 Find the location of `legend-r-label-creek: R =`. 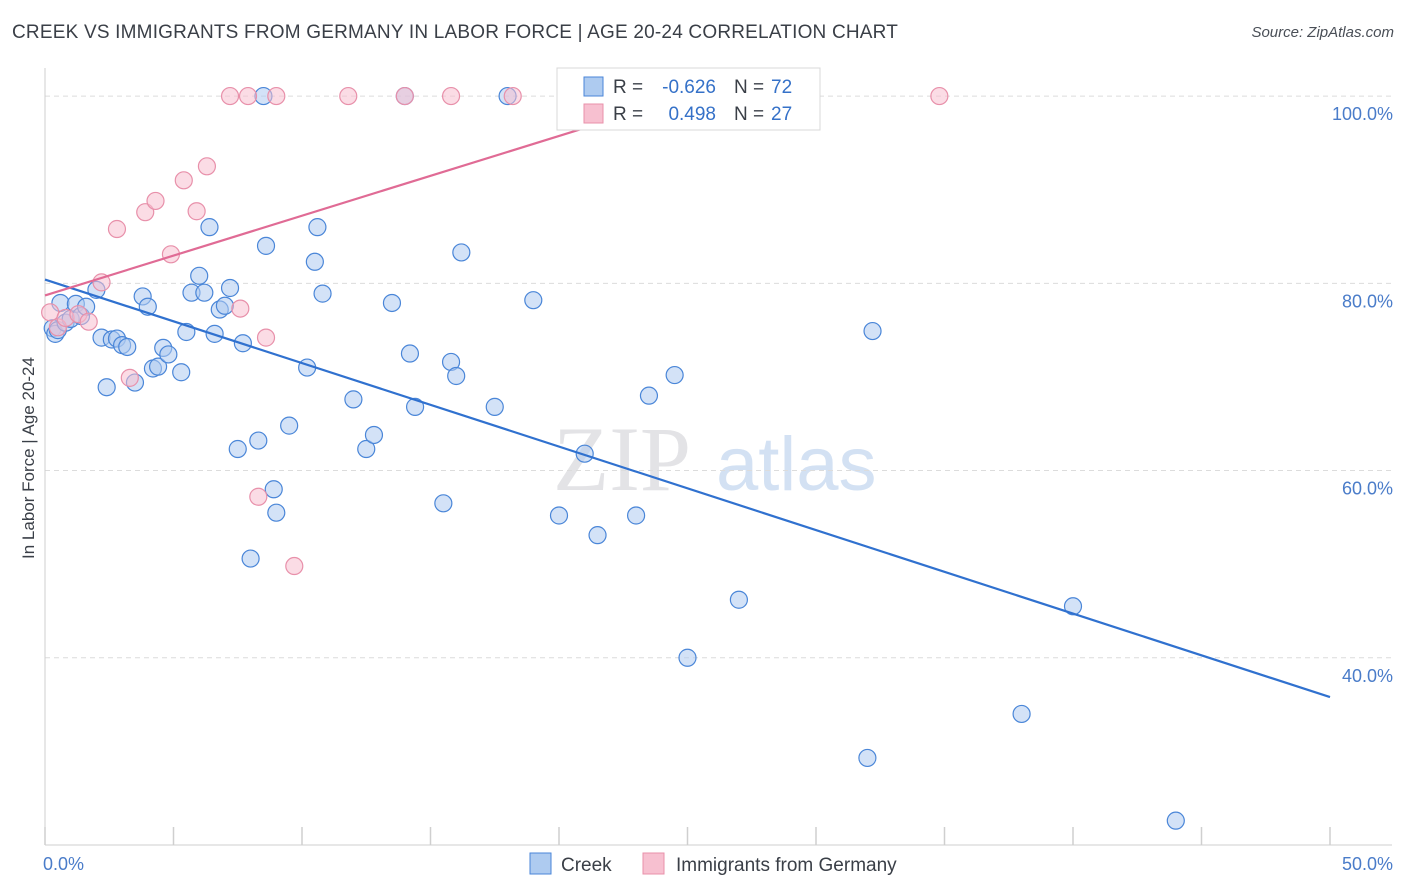

legend-r-label-creek: R = is located at coordinates (628, 87).